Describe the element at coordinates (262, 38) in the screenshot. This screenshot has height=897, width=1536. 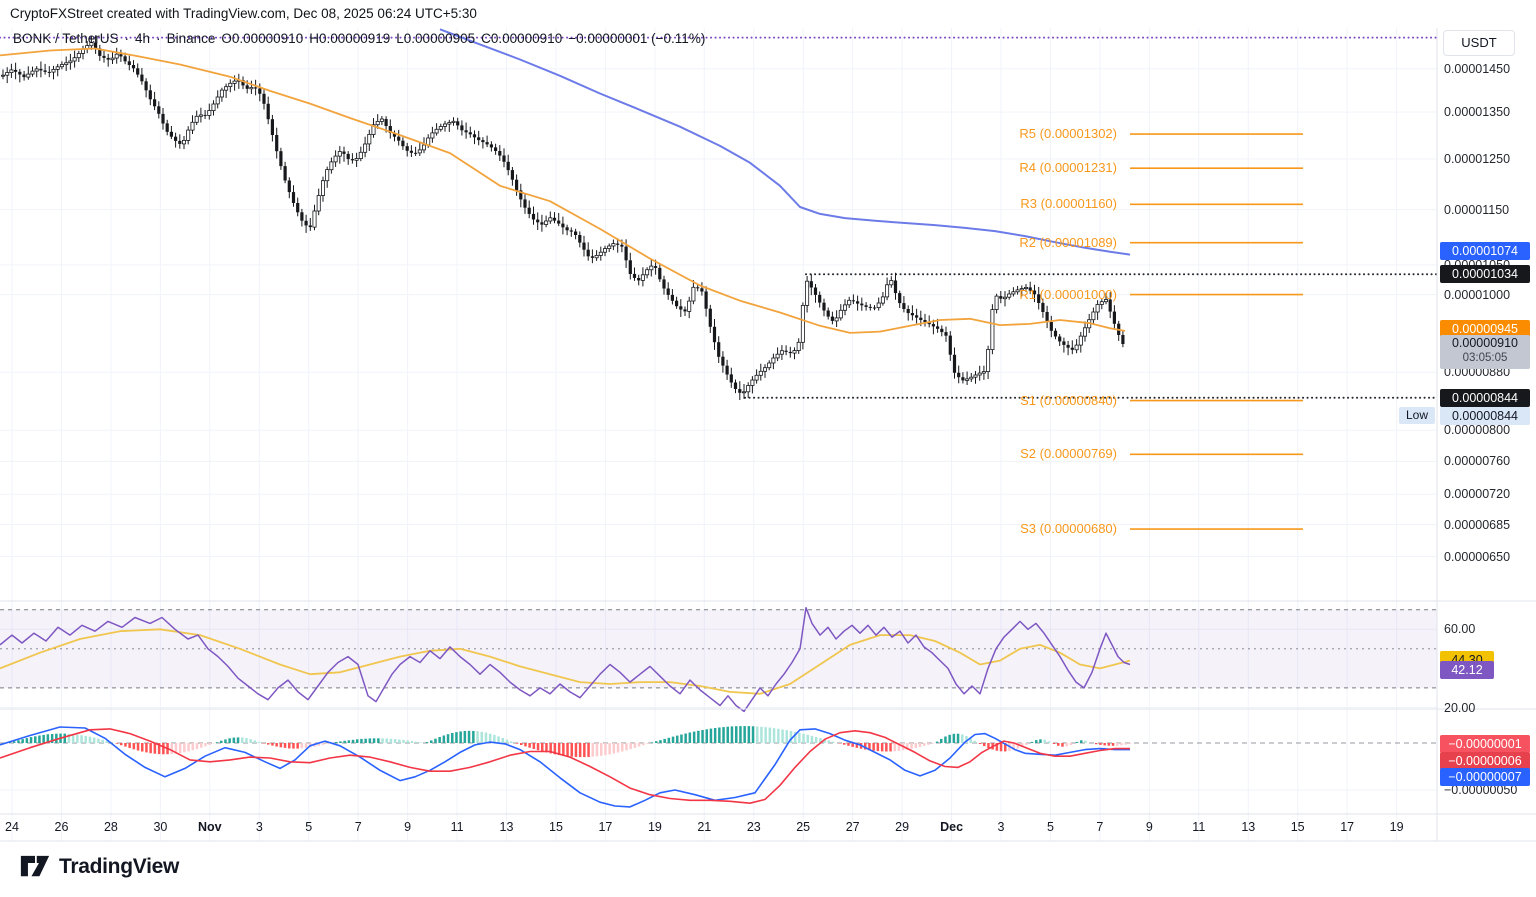
I see `legend-item: O0.00000910` at that location.